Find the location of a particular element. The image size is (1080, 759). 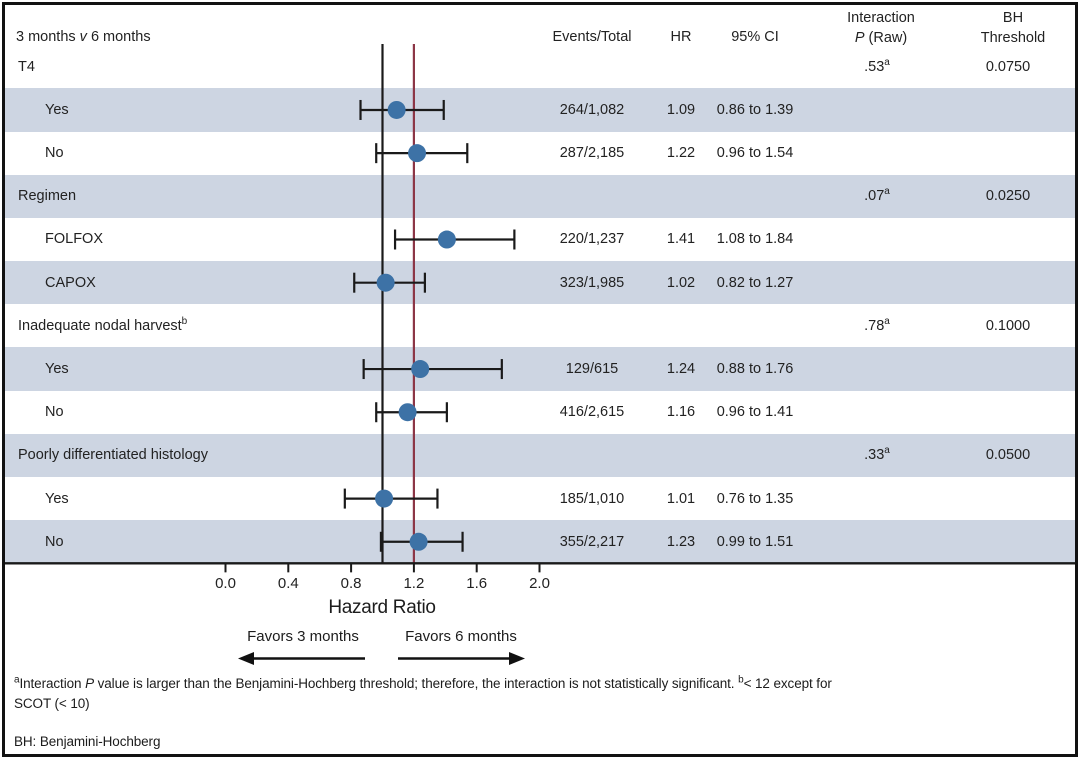

events-total-value: 264/1,082 is located at coordinates (592, 109).